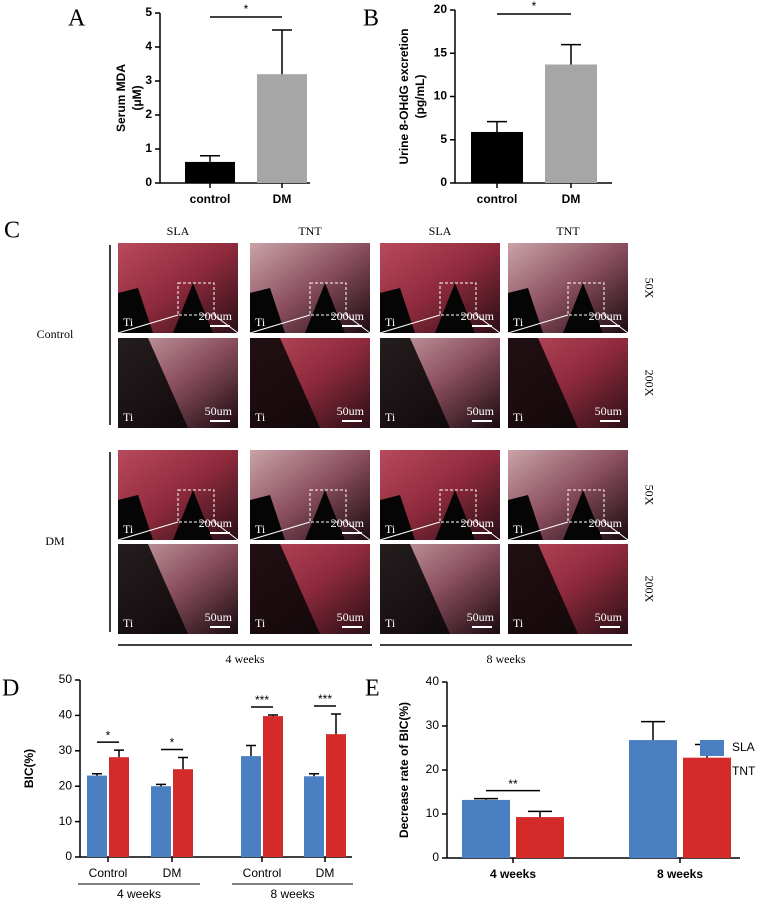  What do you see at coordinates (513, 784) in the screenshot?
I see `significance-label: **` at bounding box center [513, 784].